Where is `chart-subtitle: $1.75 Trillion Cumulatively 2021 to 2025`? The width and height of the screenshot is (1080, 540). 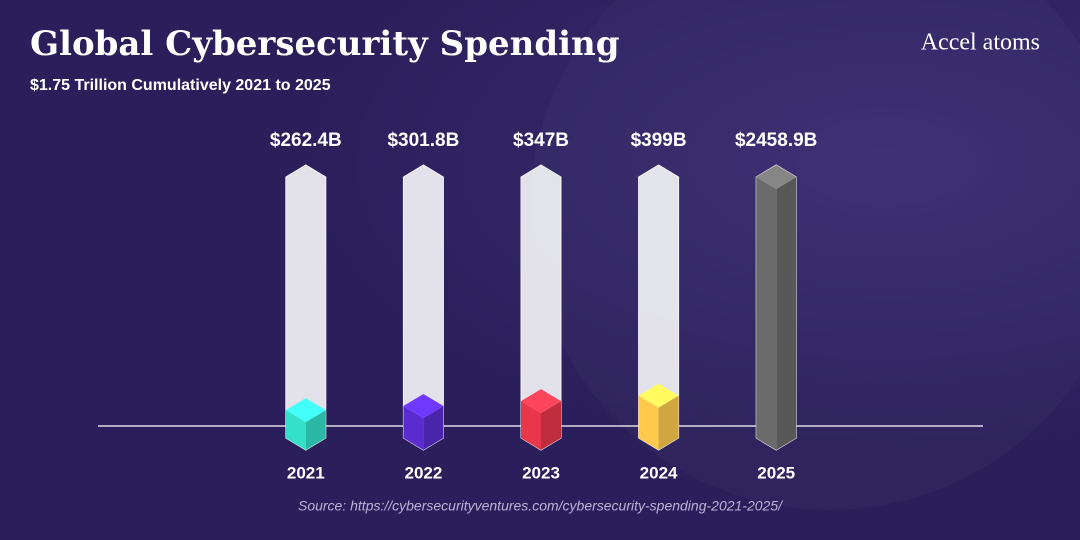 chart-subtitle: $1.75 Trillion Cumulatively 2021 to 2025 is located at coordinates (180, 85).